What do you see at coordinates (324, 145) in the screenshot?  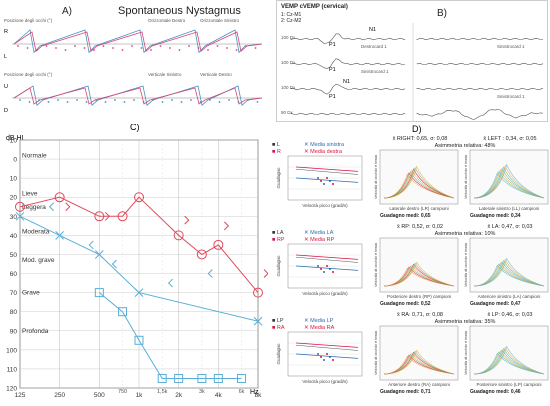 I see `vhit-legend-item: ✕ Media sinistra` at bounding box center [324, 145].